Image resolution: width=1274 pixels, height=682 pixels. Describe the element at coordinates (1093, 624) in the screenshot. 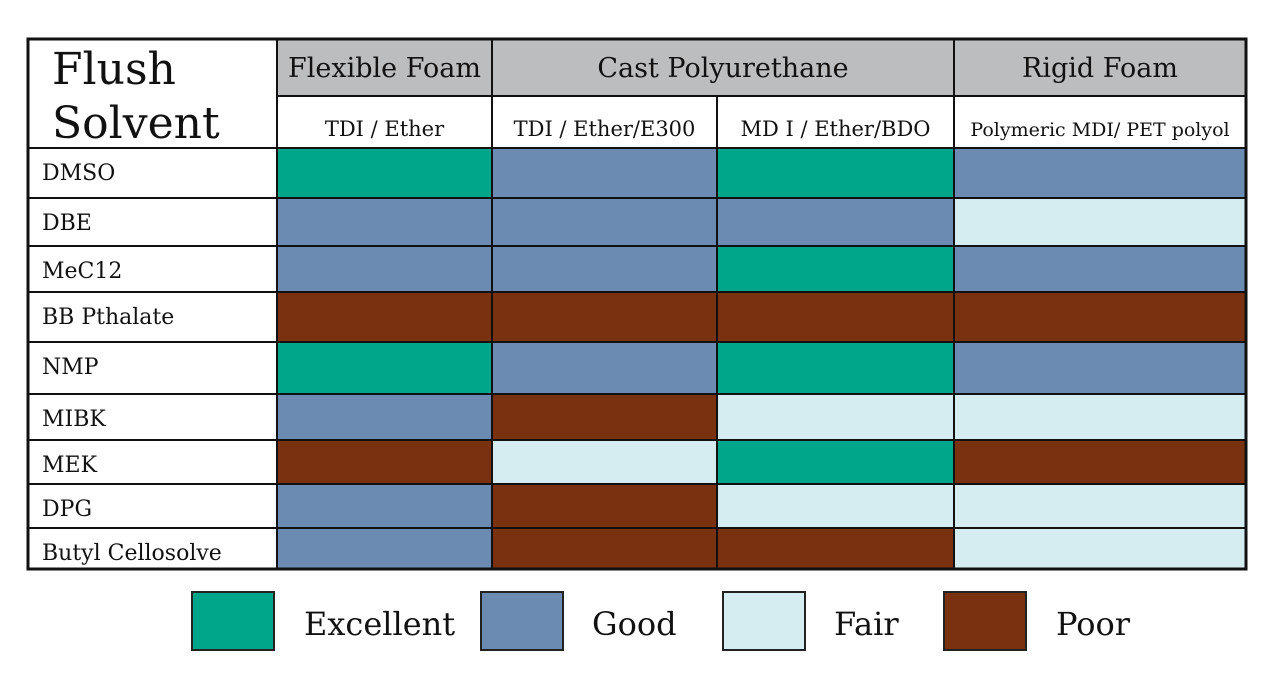

I see `legend-label: Poor` at that location.